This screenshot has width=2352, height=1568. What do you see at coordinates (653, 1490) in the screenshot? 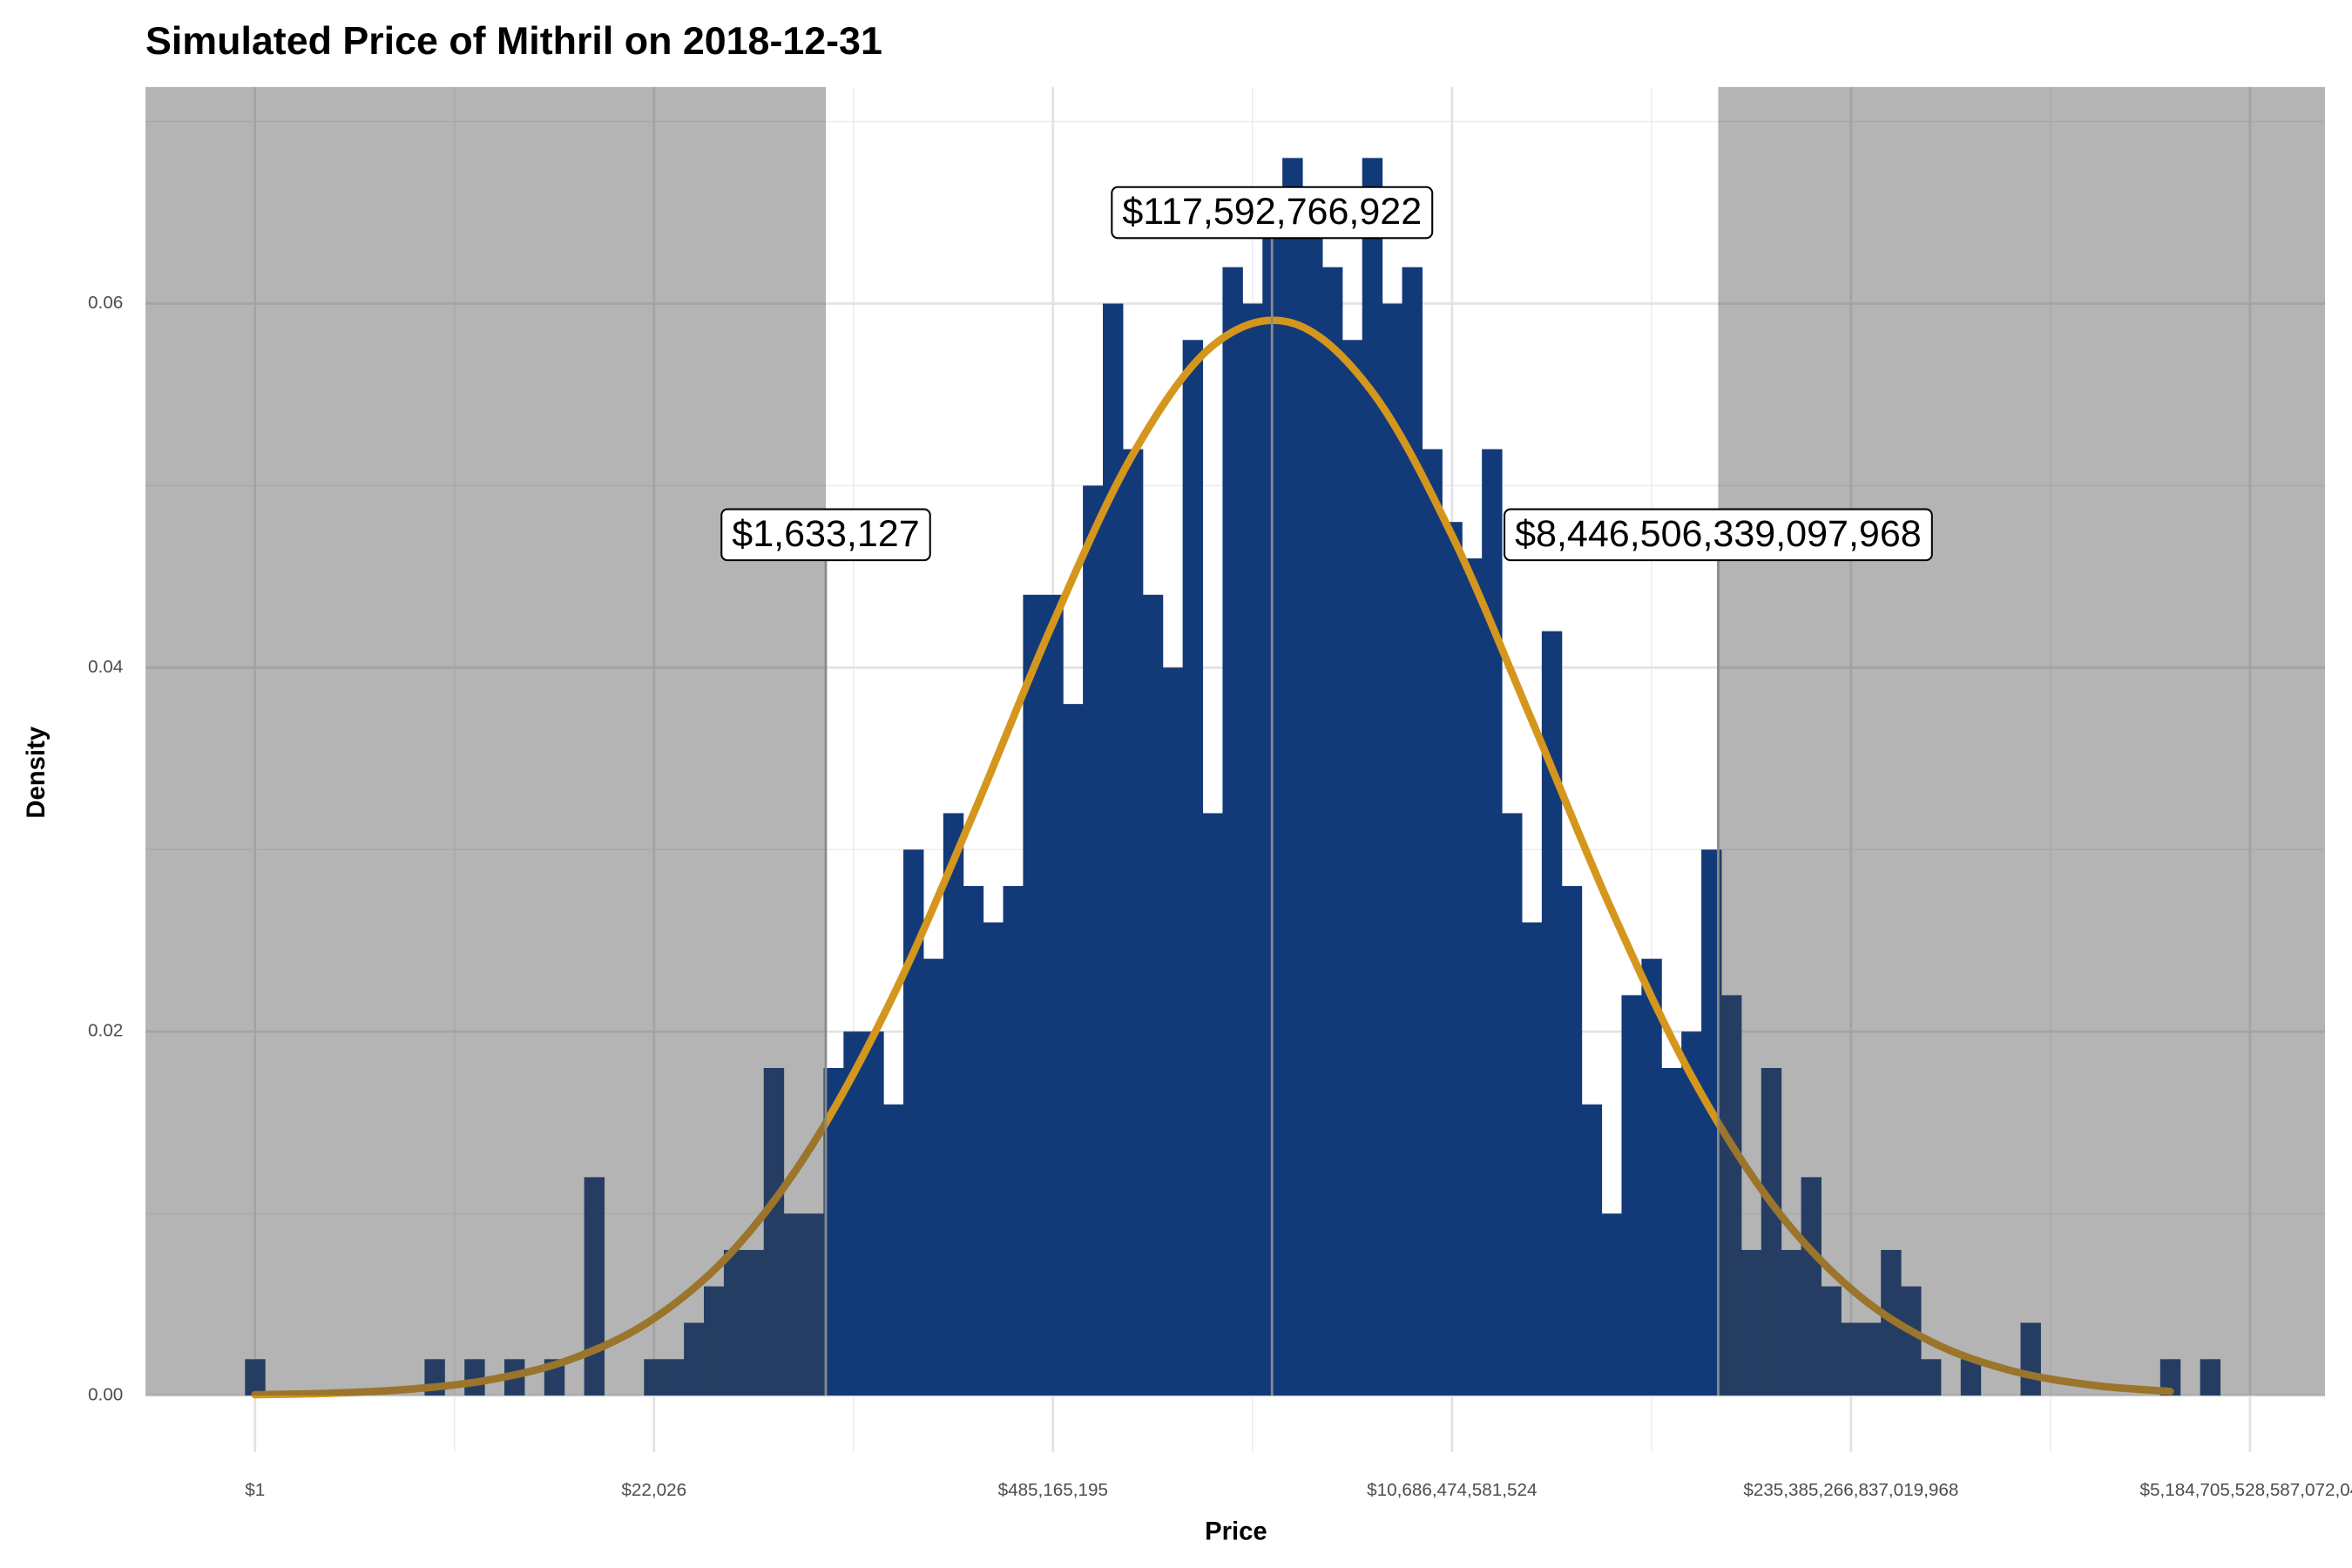
I see `x-tick-label: $22,026` at bounding box center [653, 1490].